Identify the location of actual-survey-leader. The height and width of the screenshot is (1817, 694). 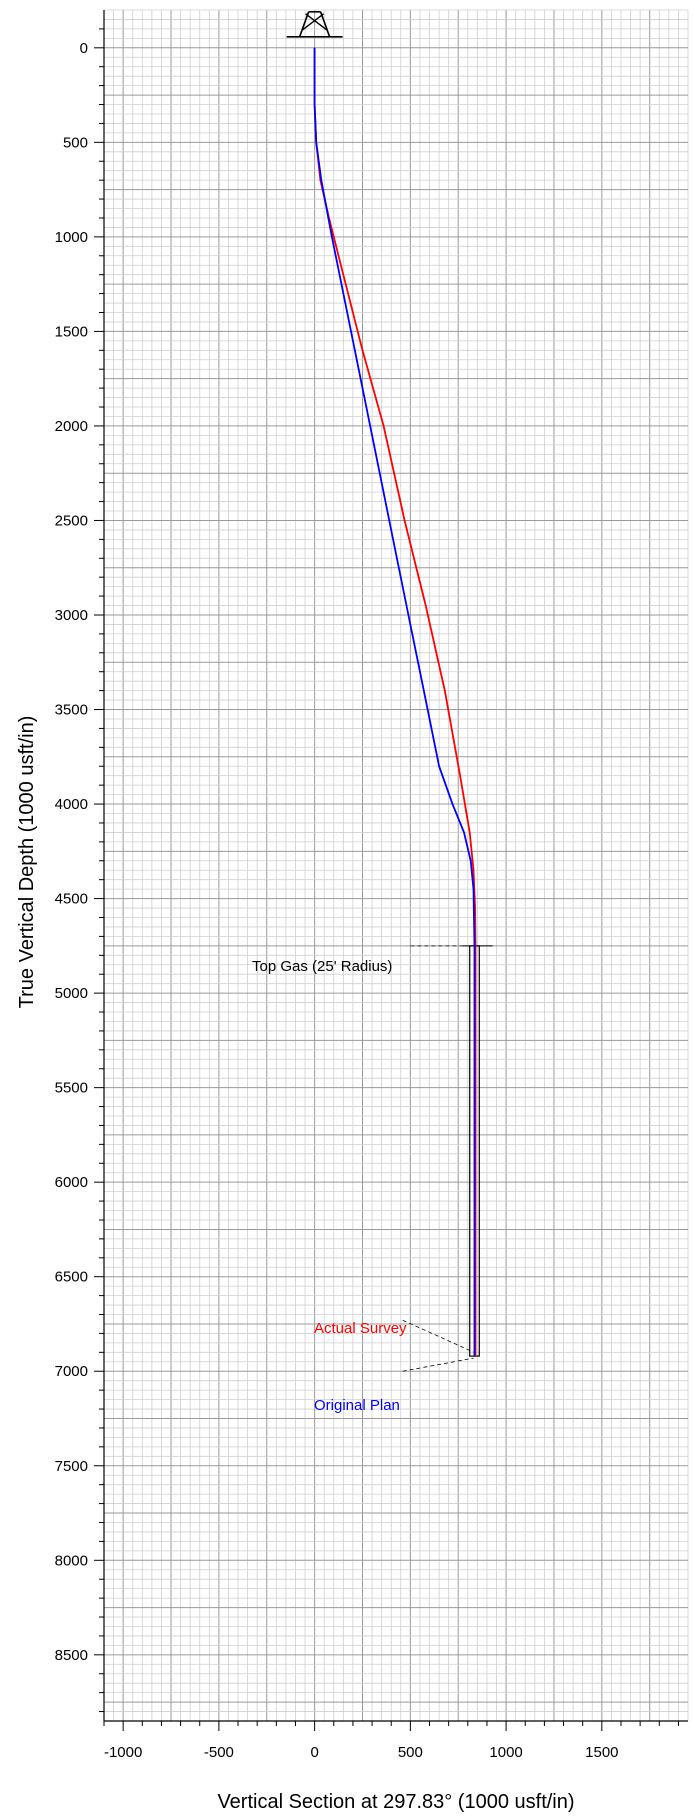
(438, 1336).